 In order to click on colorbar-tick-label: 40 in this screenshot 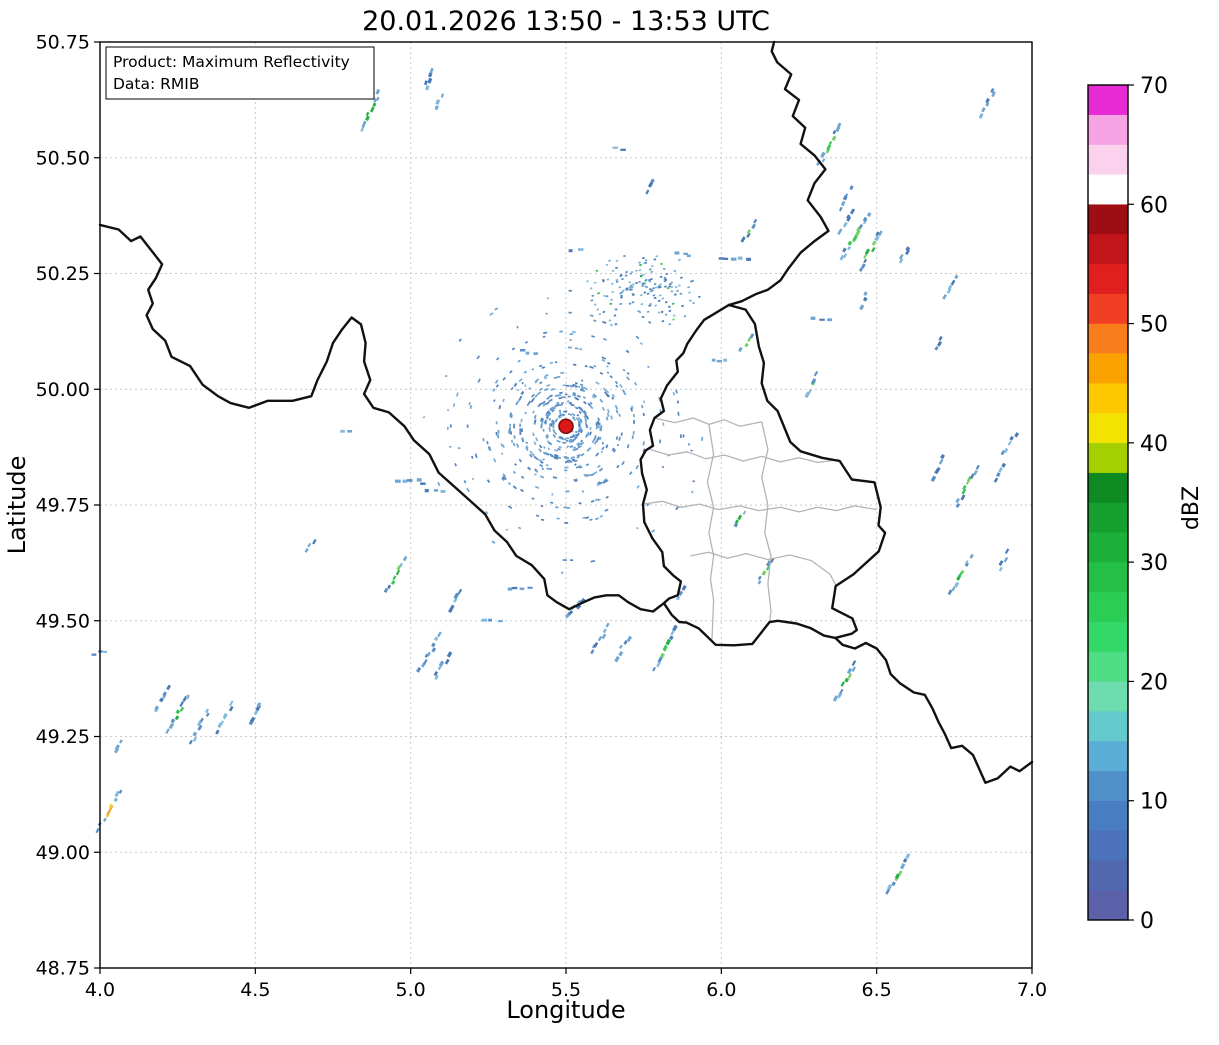, I will do `click(1154, 444)`.